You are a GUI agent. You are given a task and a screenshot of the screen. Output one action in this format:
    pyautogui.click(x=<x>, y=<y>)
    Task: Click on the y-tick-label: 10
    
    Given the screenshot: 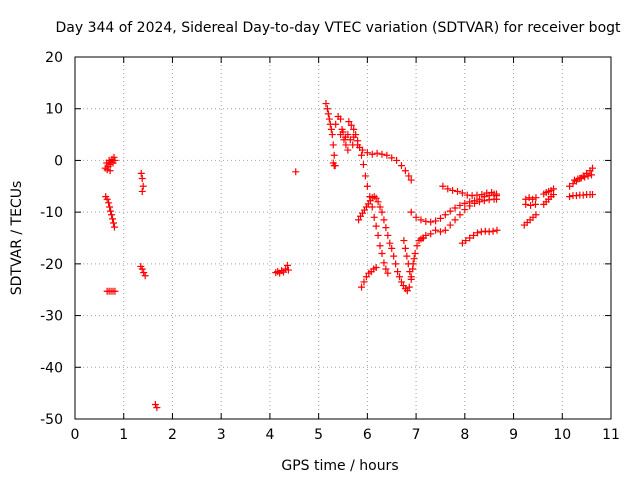 What is the action you would take?
    pyautogui.click(x=54, y=110)
    